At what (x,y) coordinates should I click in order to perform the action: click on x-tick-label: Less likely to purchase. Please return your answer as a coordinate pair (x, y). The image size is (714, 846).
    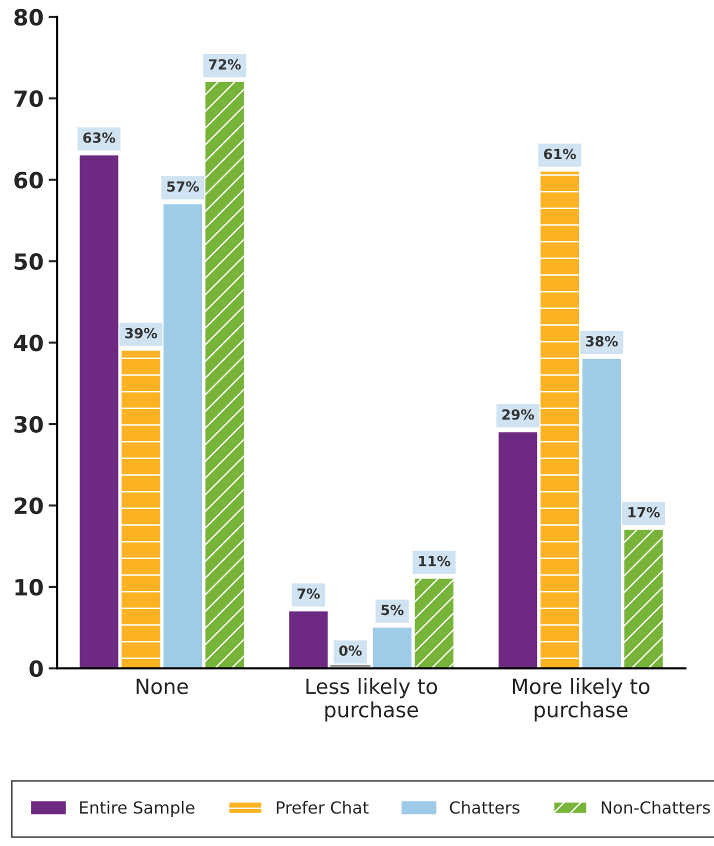
    Looking at the image, I should click on (372, 700).